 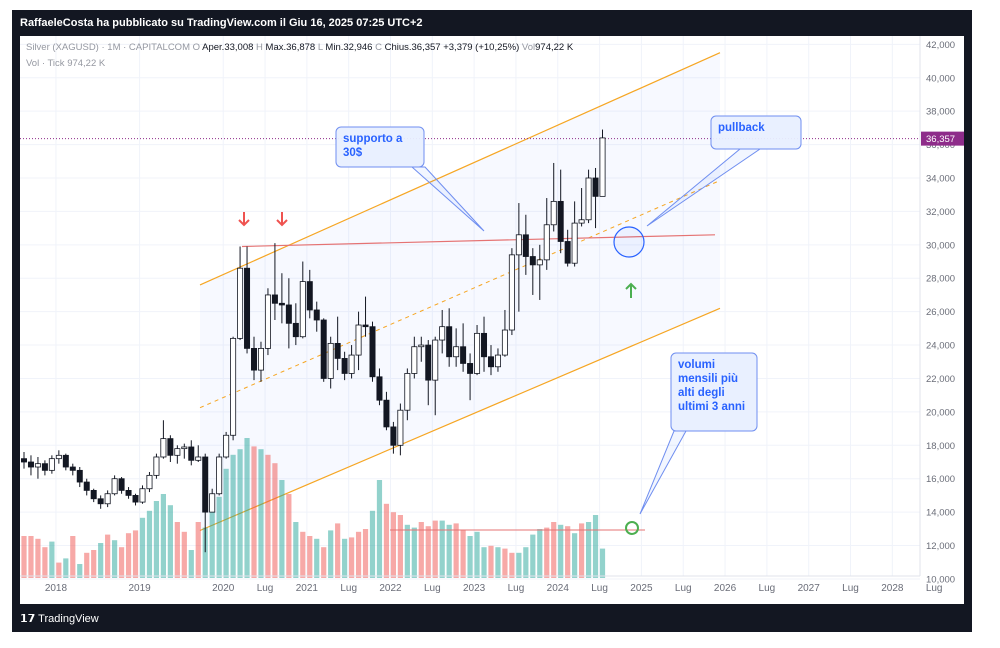 What do you see at coordinates (410, 179) in the screenshot?
I see `support-callout: supporto a 30$` at bounding box center [410, 179].